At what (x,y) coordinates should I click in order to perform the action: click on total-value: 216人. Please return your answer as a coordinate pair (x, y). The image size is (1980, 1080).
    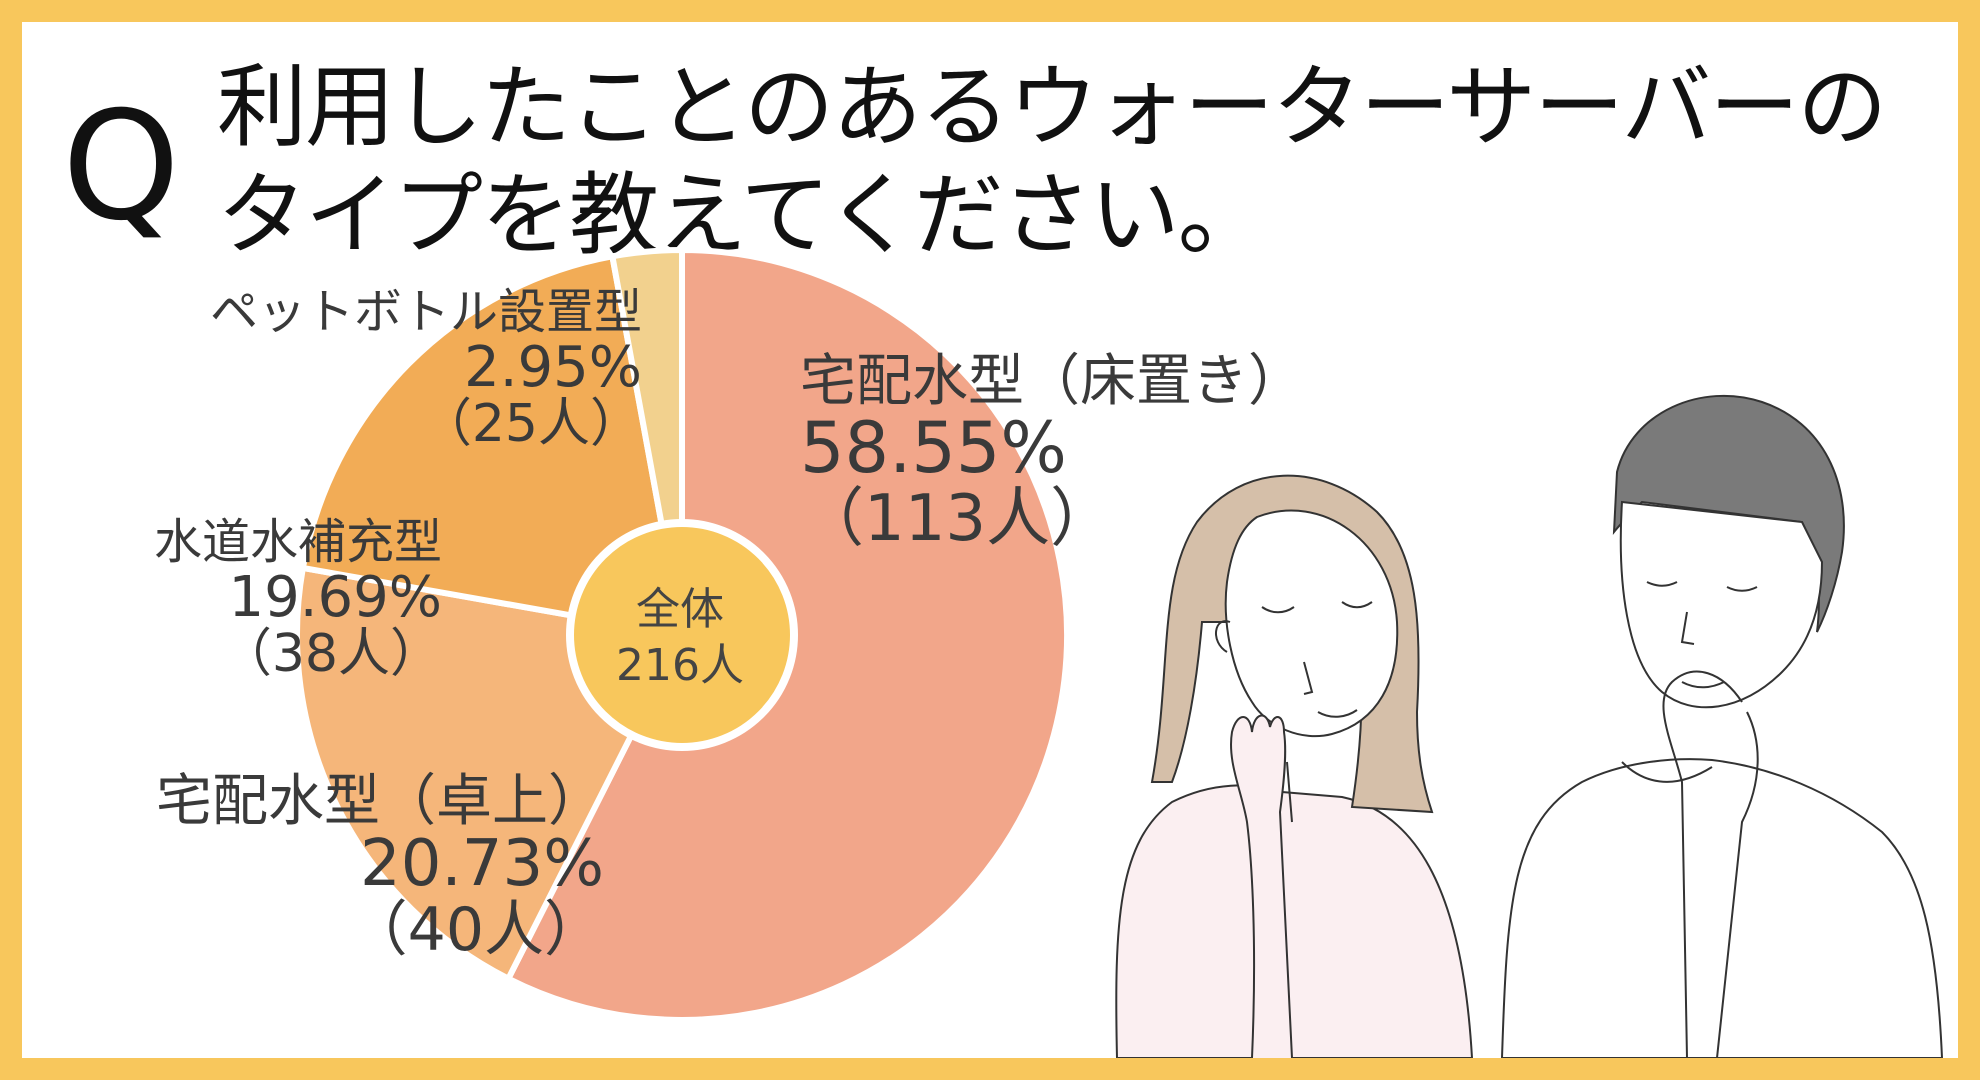
    Looking at the image, I should click on (680, 665).